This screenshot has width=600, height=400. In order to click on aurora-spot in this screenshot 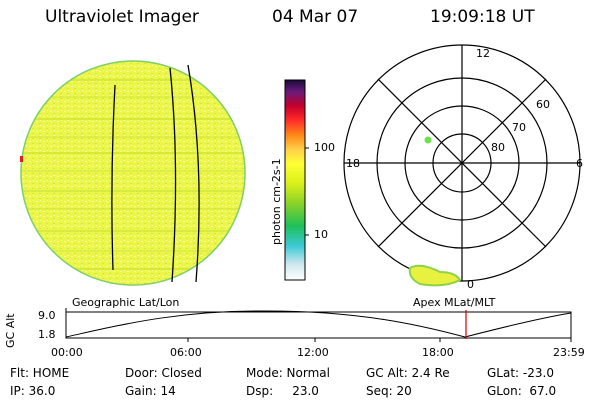, I will do `click(428, 140)`.